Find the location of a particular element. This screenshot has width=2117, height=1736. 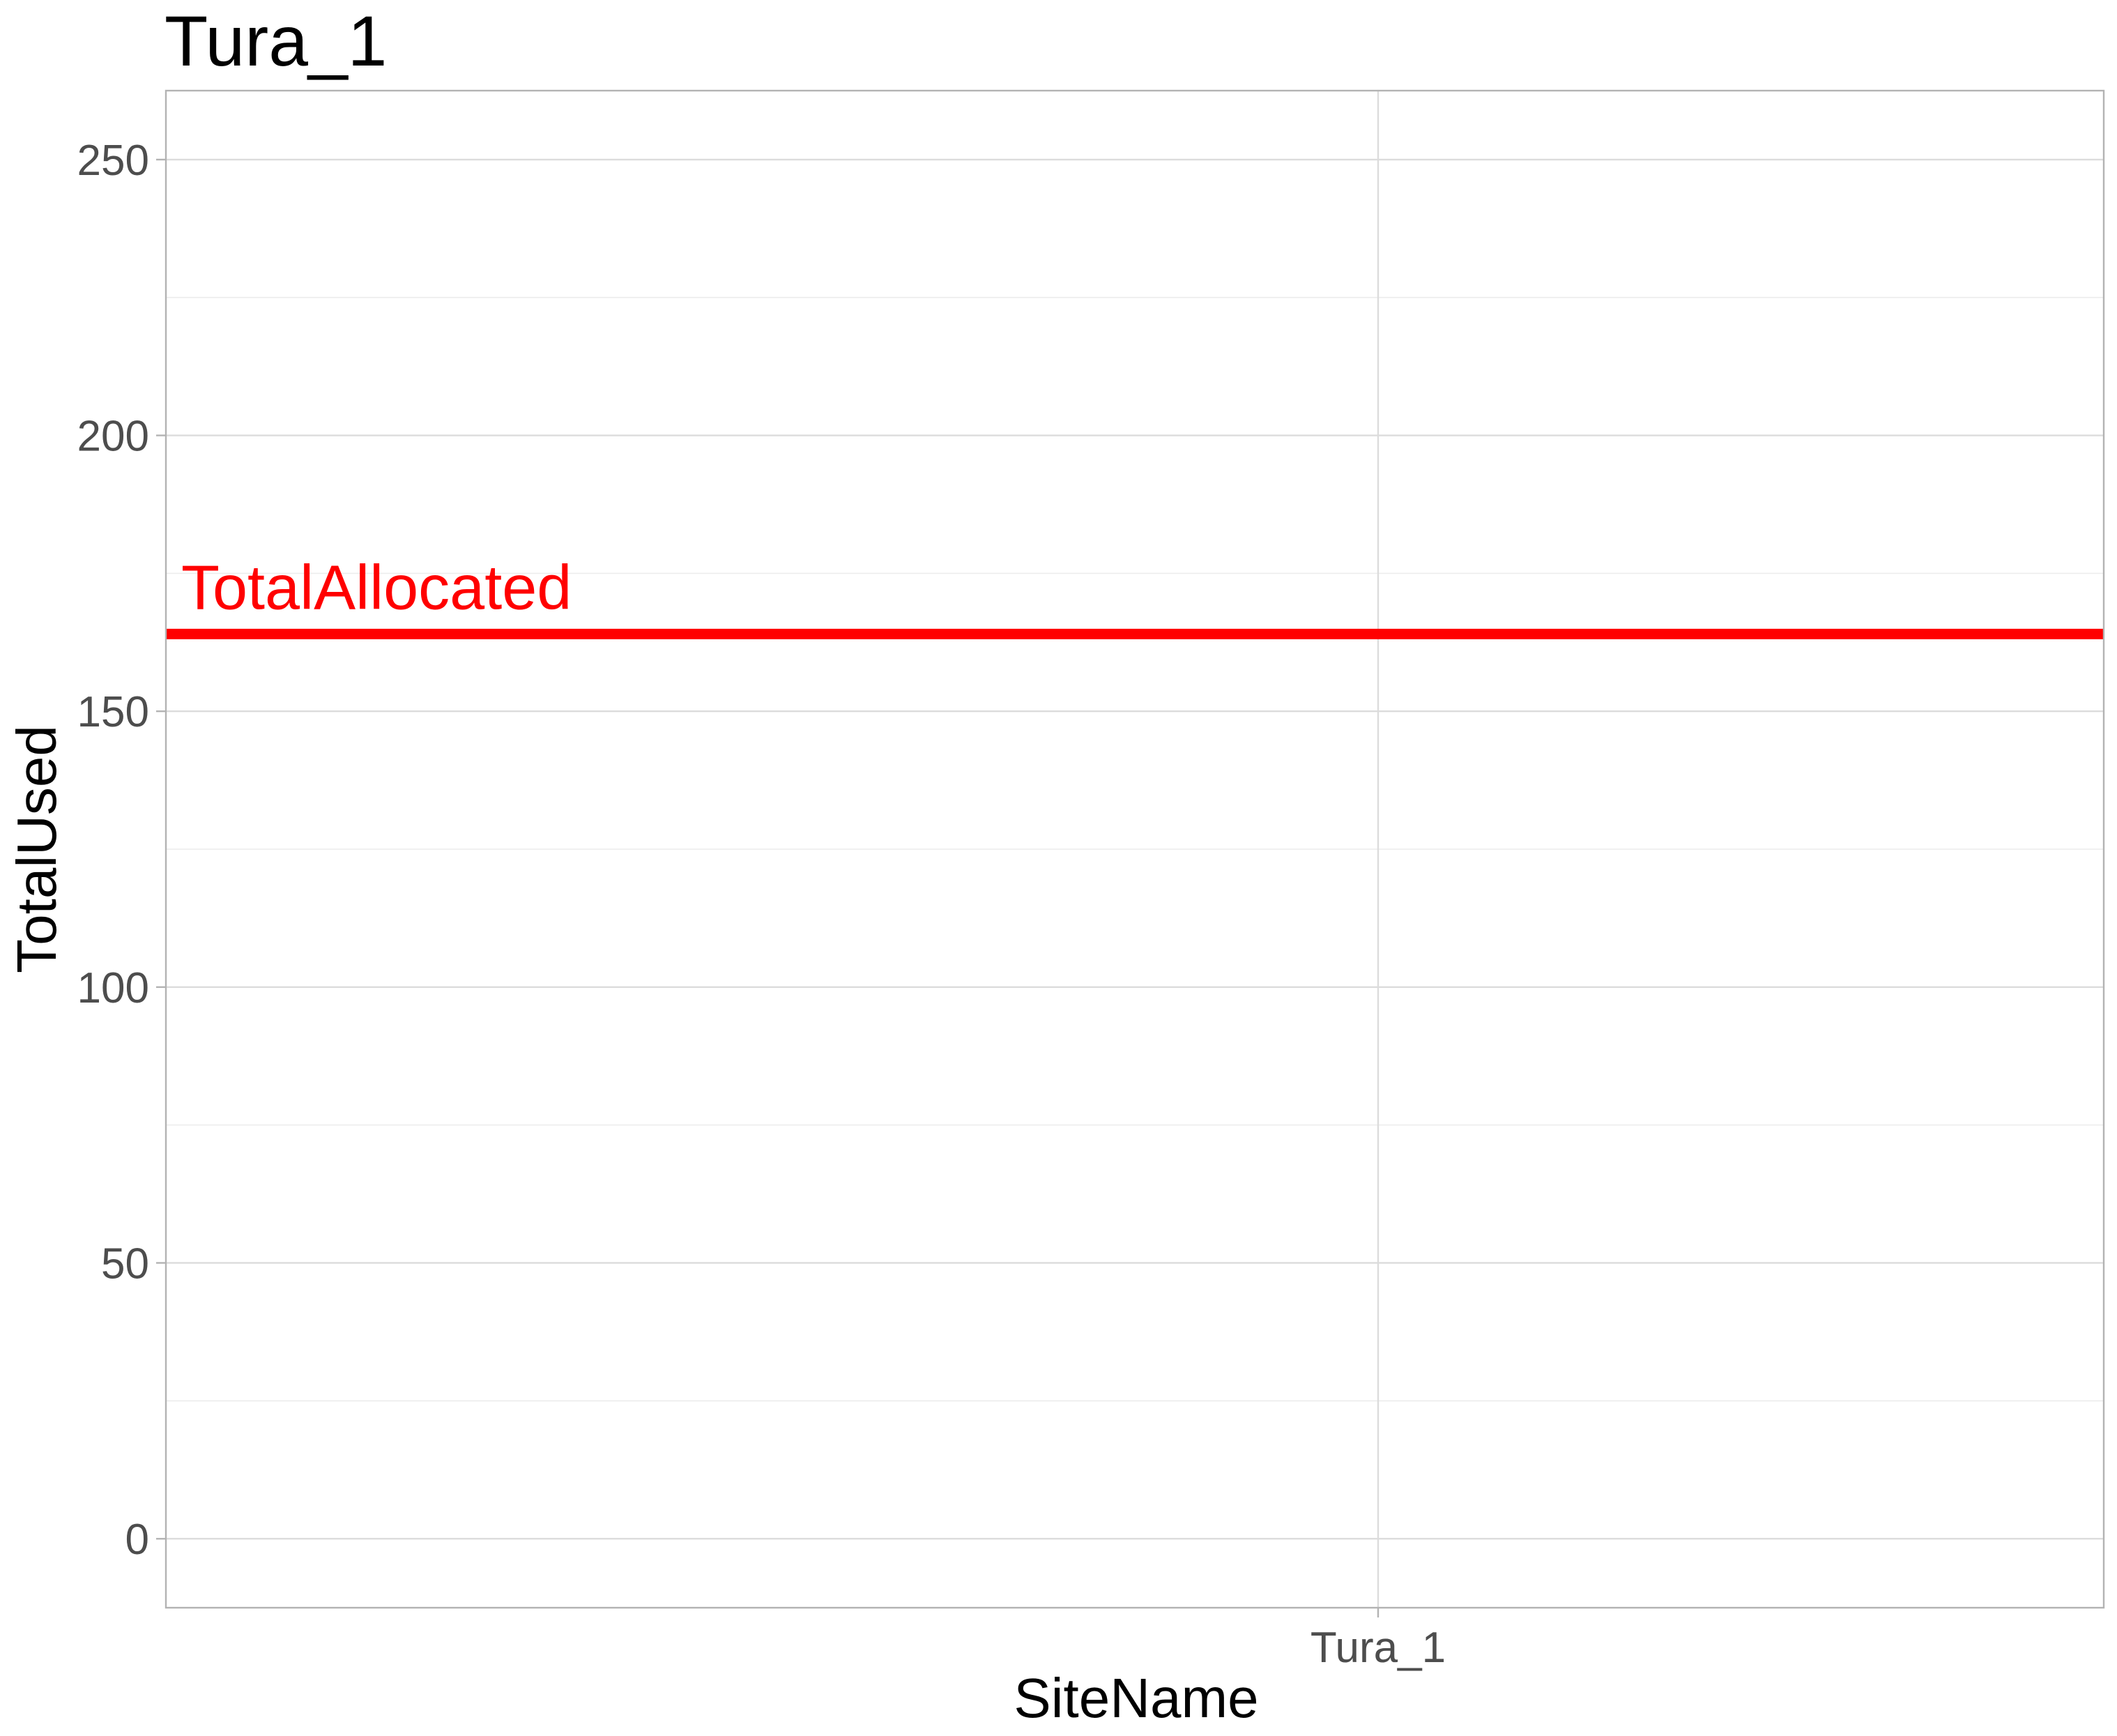

y-tick-label: 100 is located at coordinates (113, 988).